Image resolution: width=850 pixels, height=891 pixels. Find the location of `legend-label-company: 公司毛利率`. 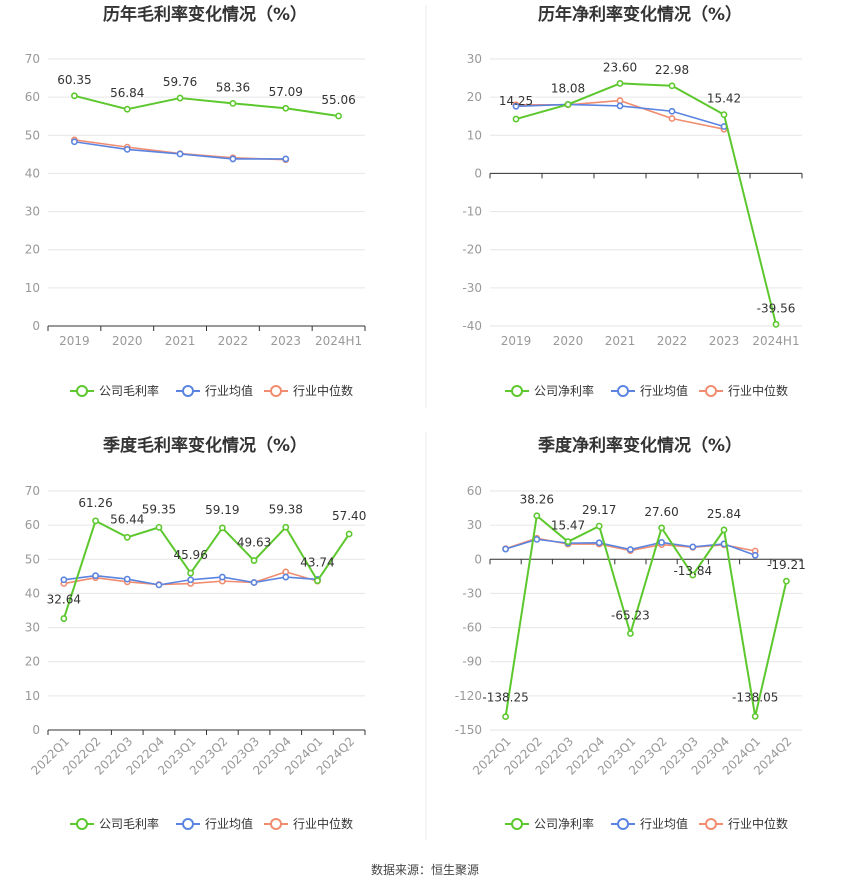

legend-label-company: 公司毛利率 is located at coordinates (129, 390).